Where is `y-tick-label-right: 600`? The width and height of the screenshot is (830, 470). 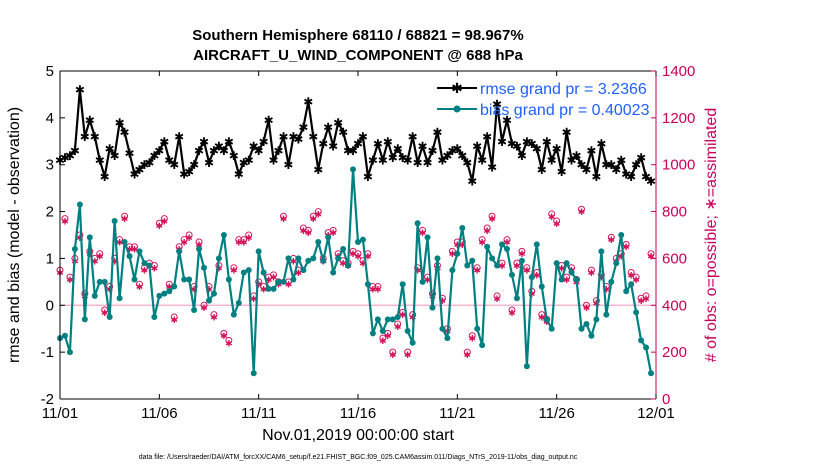 y-tick-label-right: 600 is located at coordinates (674, 258).